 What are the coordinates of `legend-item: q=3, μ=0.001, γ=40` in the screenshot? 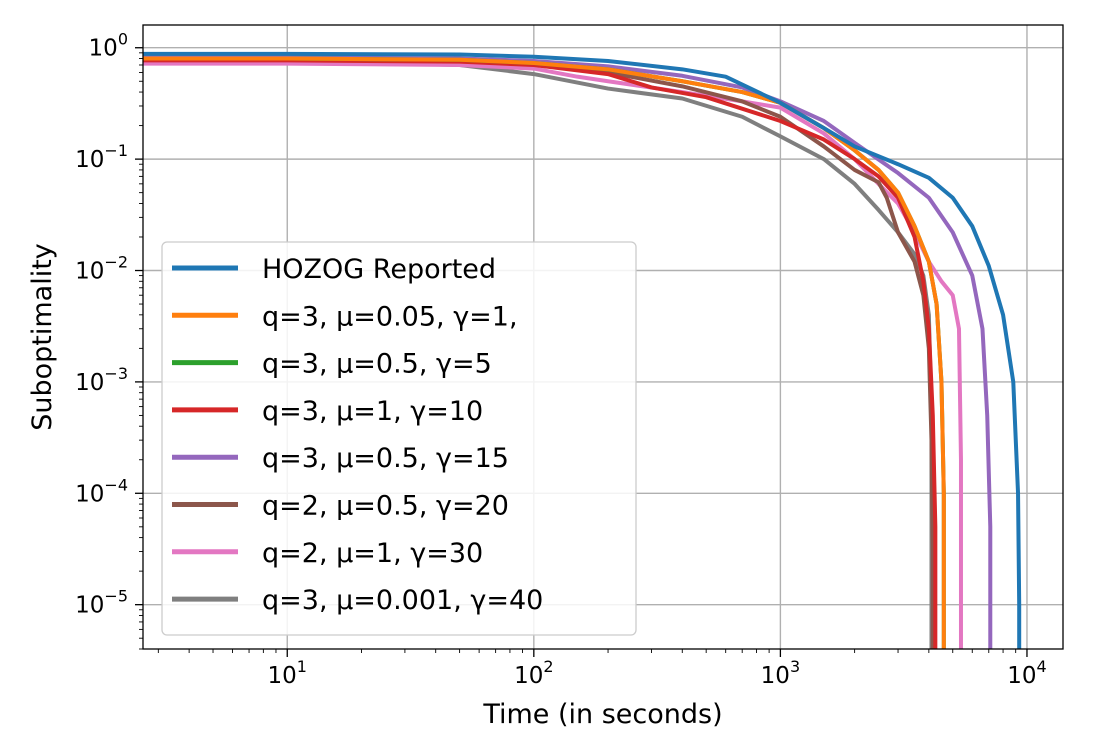 It's located at (357, 600).